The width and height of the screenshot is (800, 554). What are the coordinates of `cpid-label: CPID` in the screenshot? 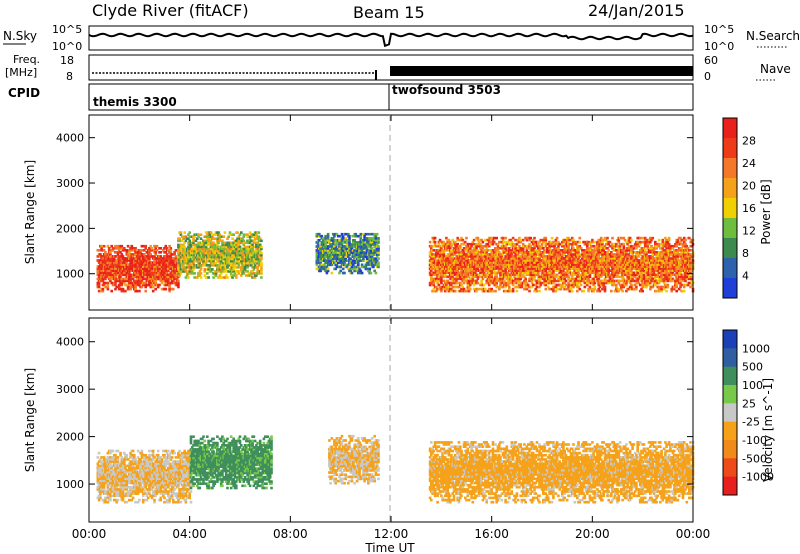 It's located at (24, 93).